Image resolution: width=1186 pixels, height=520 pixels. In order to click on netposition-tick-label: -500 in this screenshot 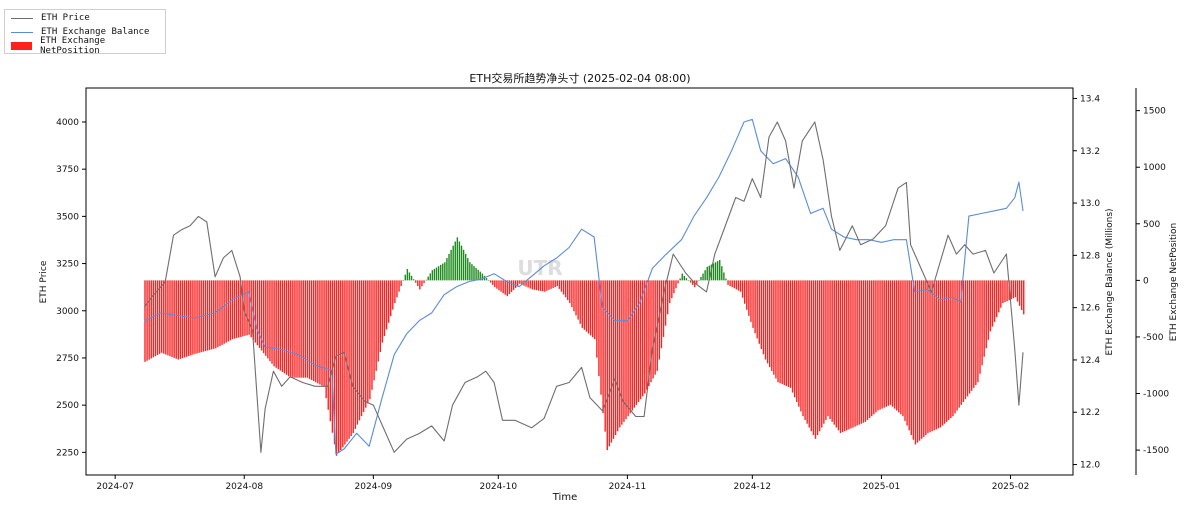, I will do `click(1153, 338)`.